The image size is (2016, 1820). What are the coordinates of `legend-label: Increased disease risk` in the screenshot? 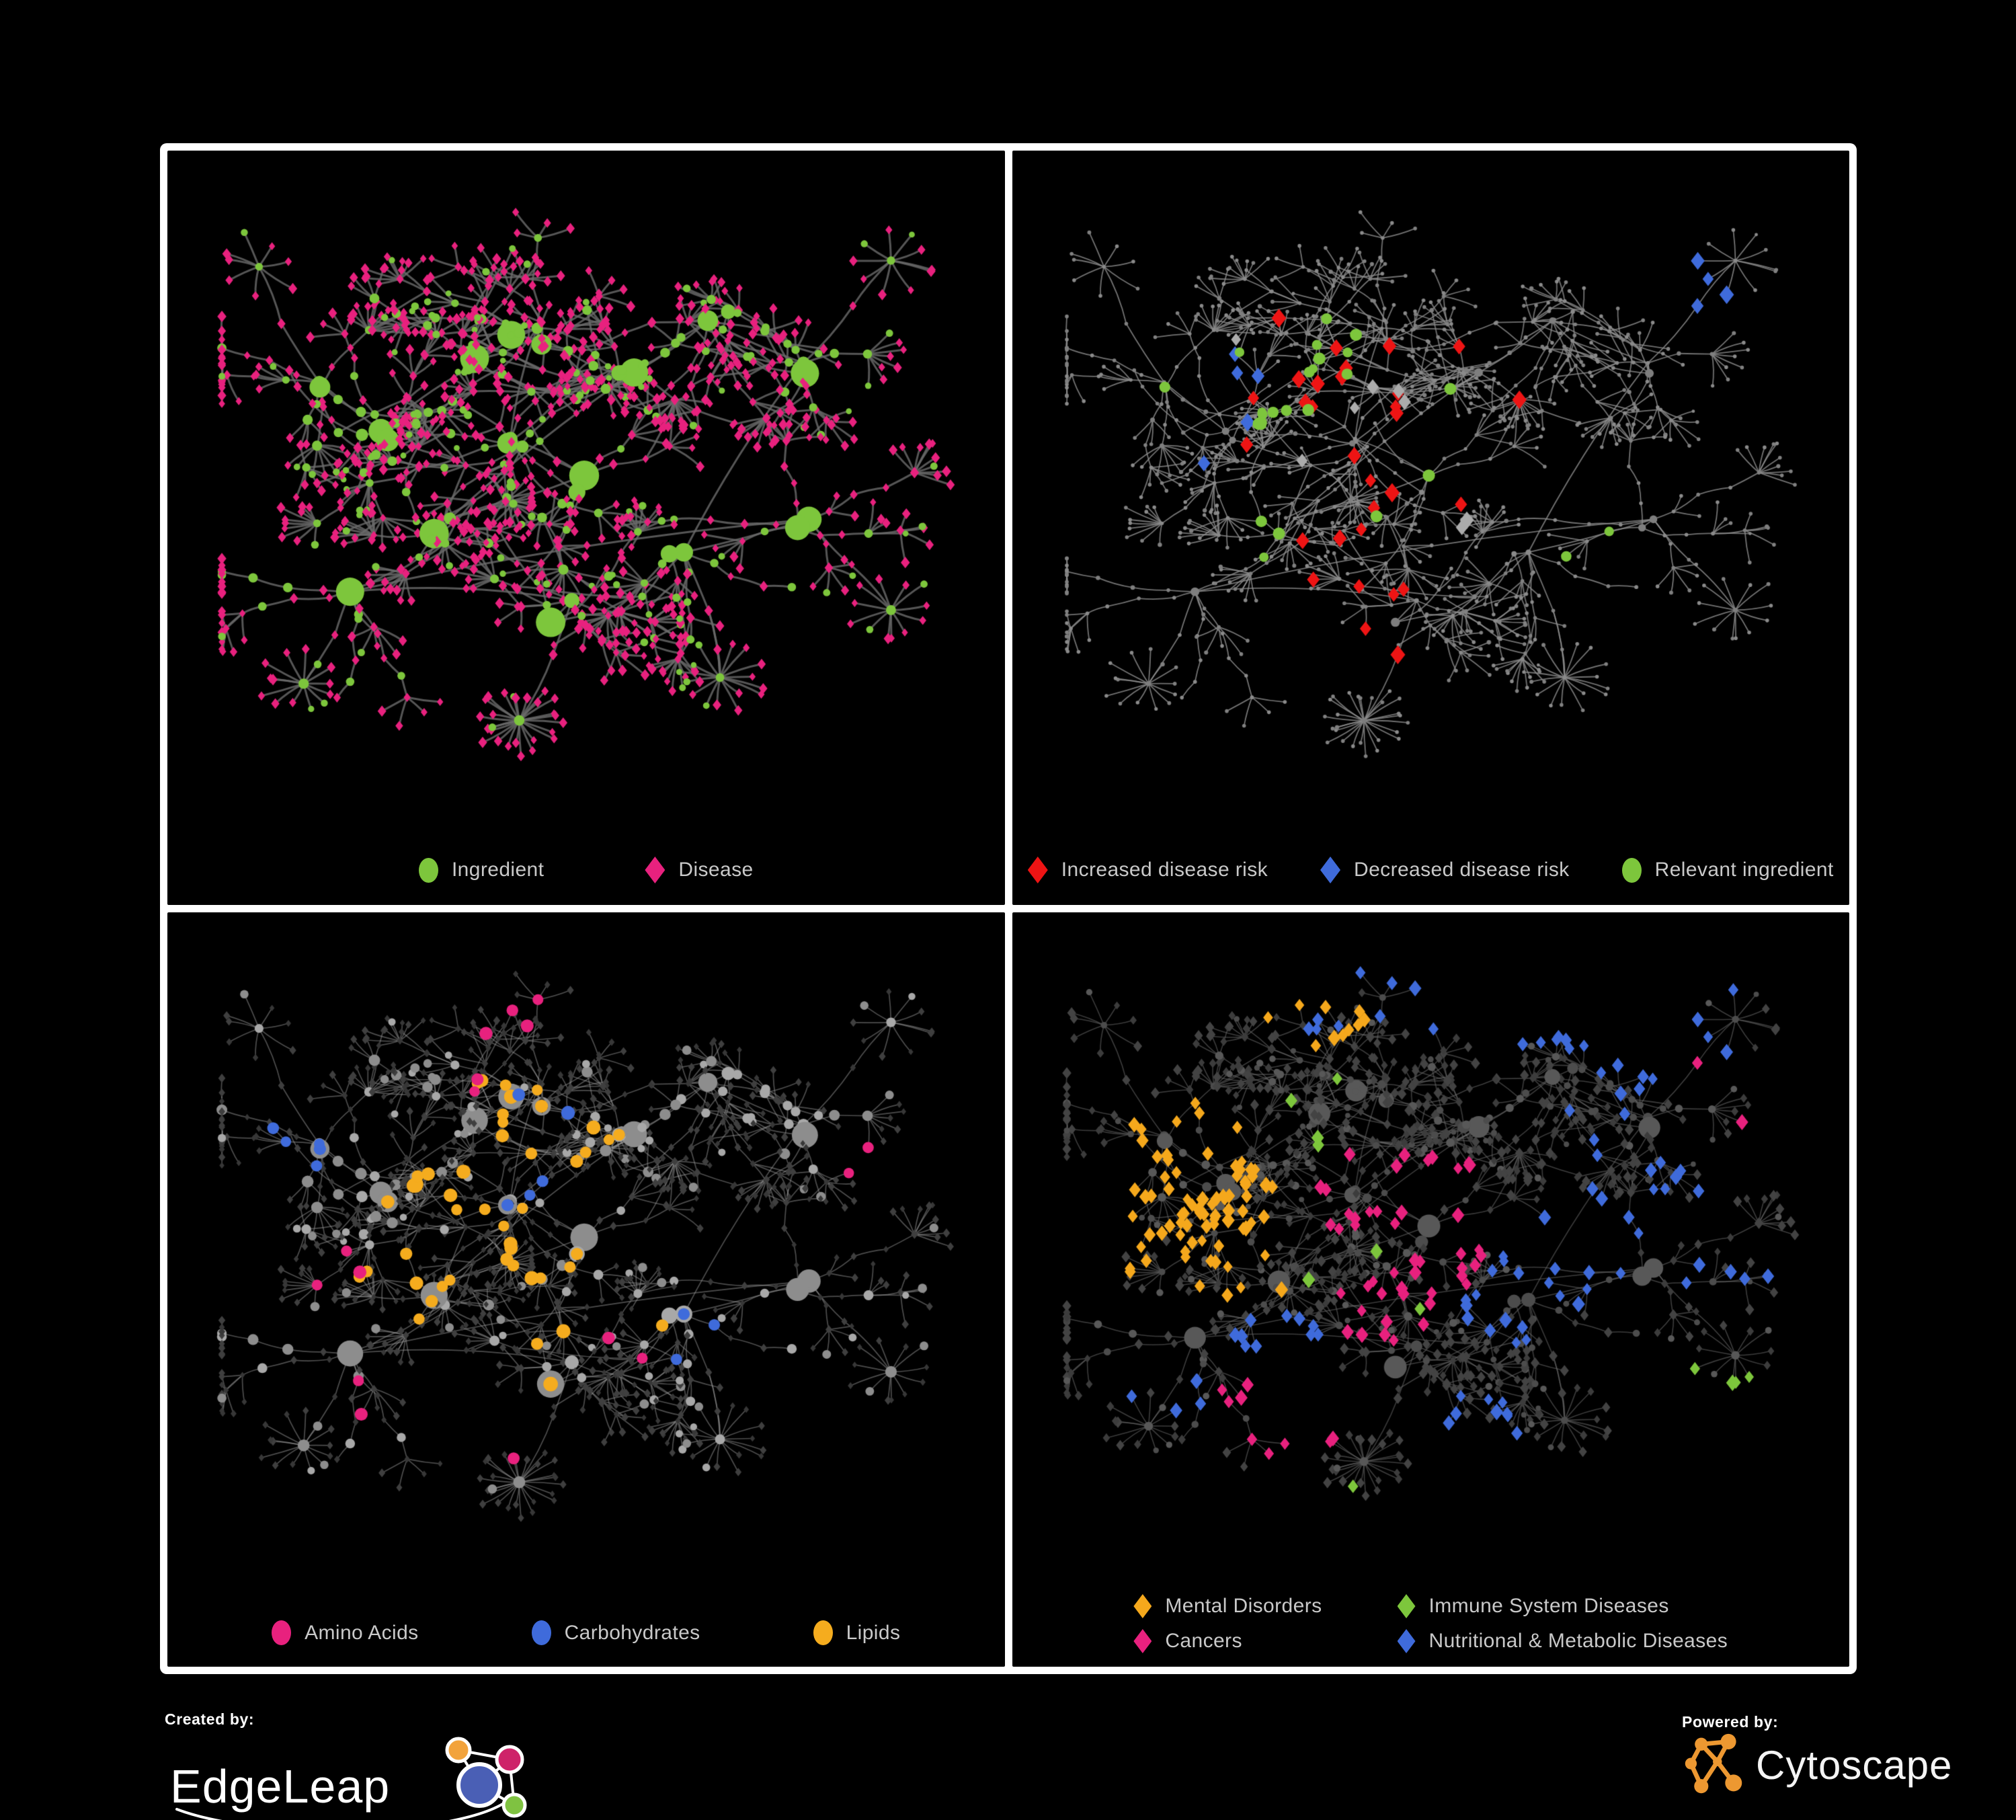 It's located at (1164, 870).